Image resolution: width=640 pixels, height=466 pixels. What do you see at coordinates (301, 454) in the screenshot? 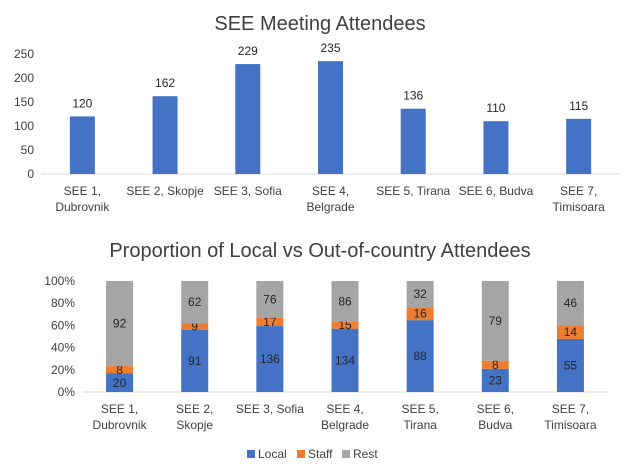
I see `legend-swatch-staff` at bounding box center [301, 454].